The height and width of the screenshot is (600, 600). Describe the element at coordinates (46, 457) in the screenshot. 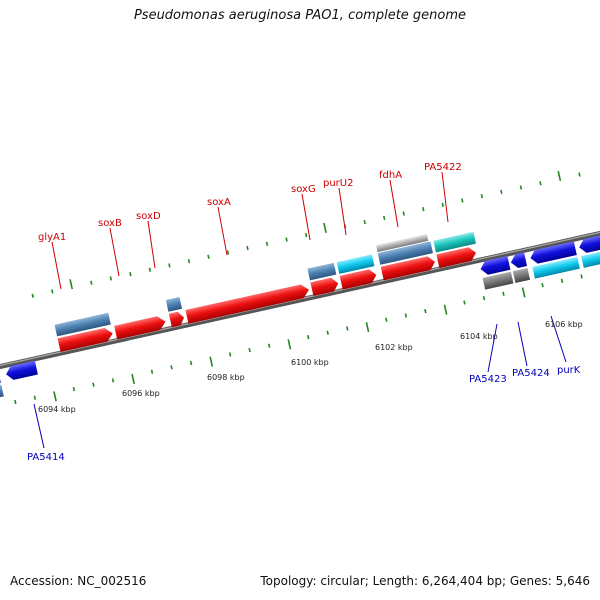

I see `gene-label-PA5414: PA5414` at that location.